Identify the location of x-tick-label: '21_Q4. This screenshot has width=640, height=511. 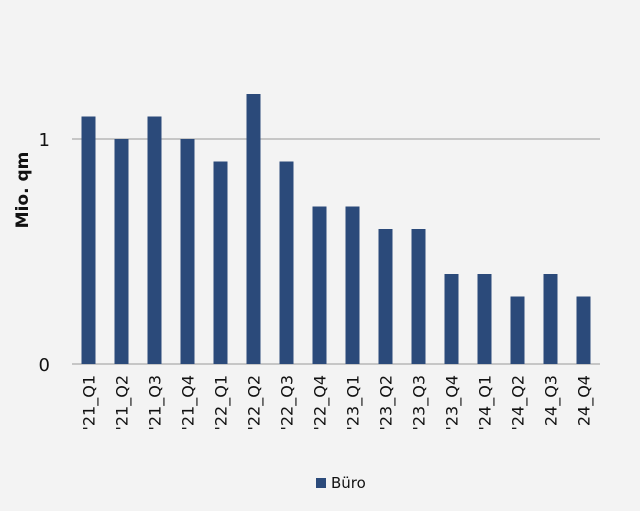
(189, 403).